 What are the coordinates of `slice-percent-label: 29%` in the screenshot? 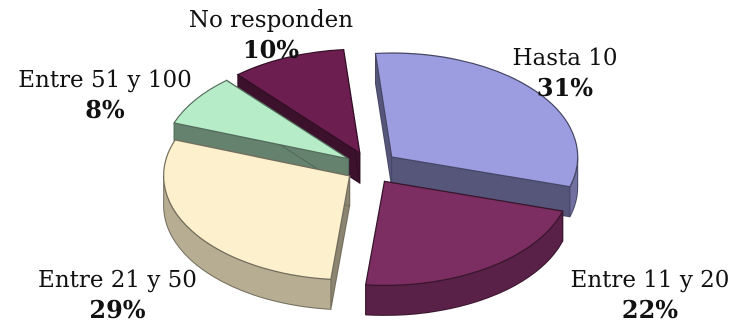 It's located at (117, 309).